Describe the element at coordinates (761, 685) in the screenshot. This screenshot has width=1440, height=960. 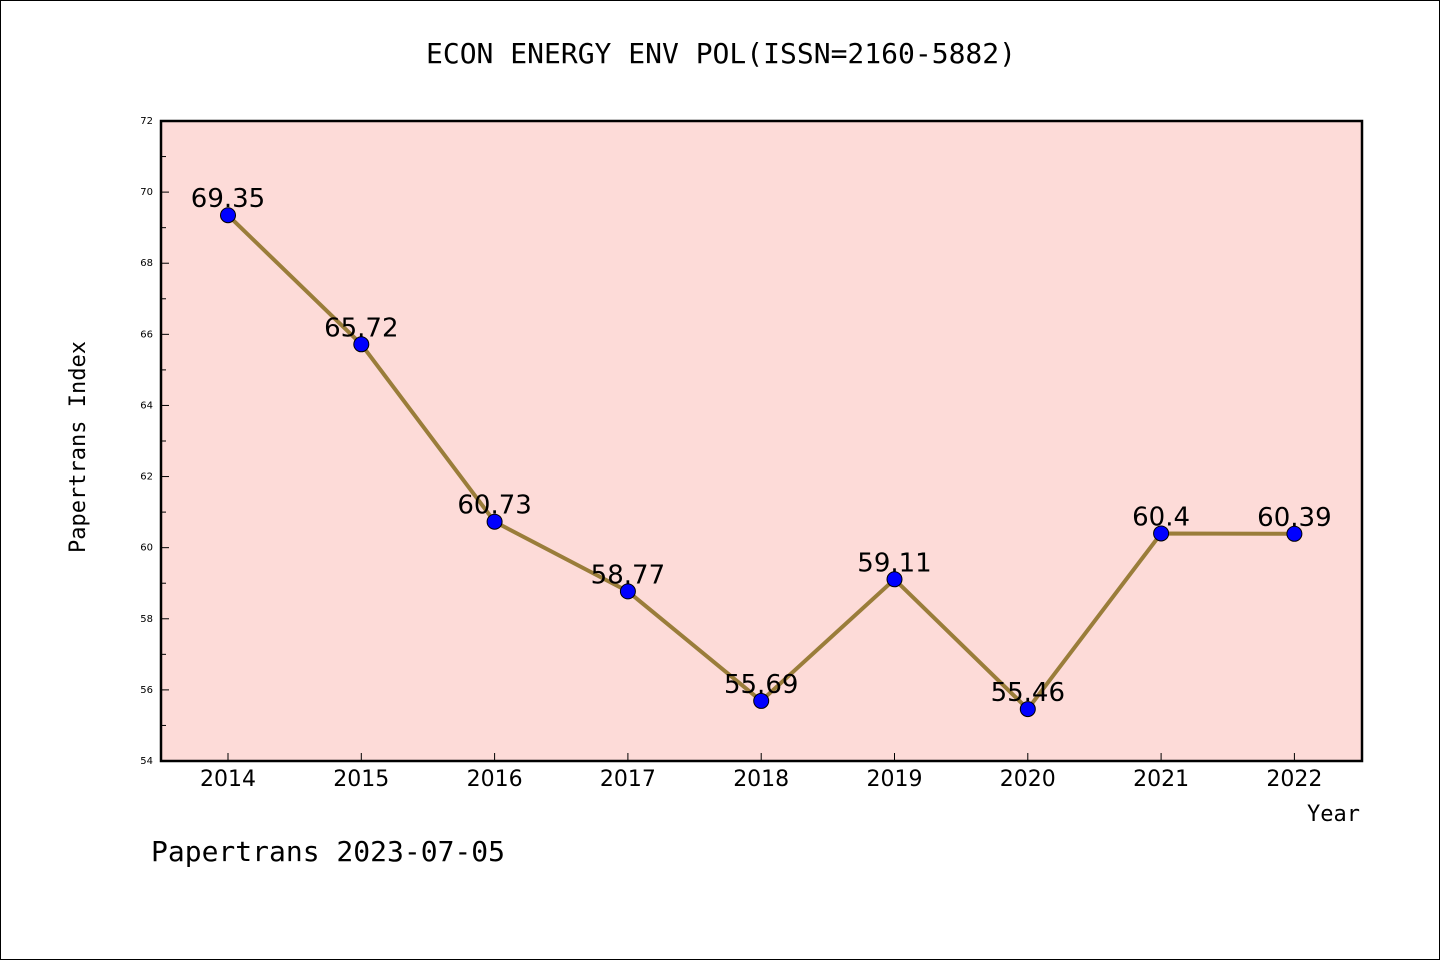
I see `data-label: 55.69` at that location.